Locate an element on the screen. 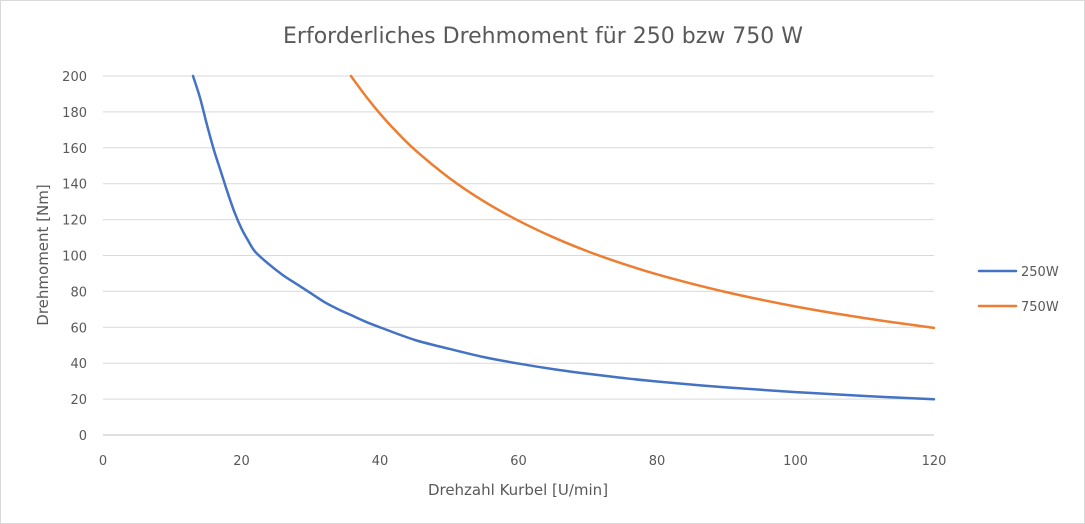  legend-label-250w: 250W is located at coordinates (1040, 272).